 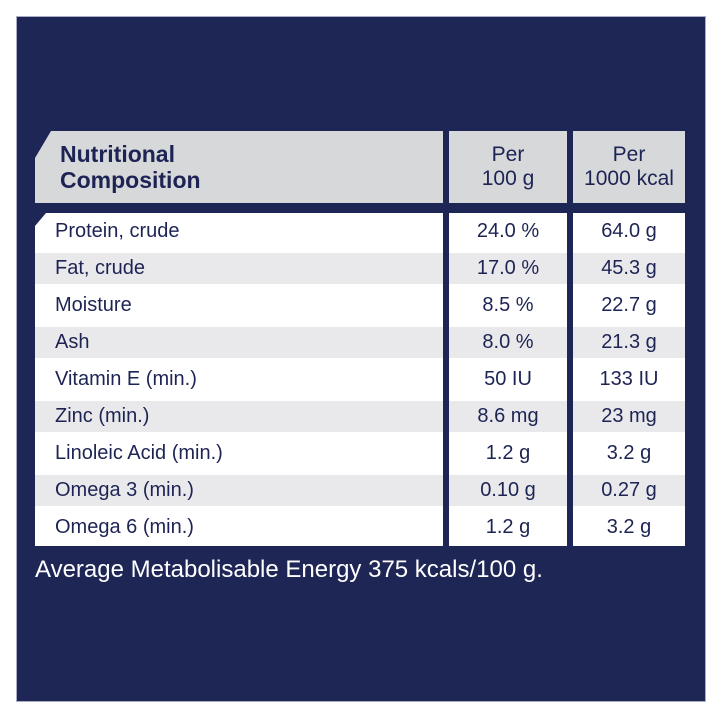 What do you see at coordinates (629, 490) in the screenshot?
I see `per-1000kcal-value: 0.27 g` at bounding box center [629, 490].